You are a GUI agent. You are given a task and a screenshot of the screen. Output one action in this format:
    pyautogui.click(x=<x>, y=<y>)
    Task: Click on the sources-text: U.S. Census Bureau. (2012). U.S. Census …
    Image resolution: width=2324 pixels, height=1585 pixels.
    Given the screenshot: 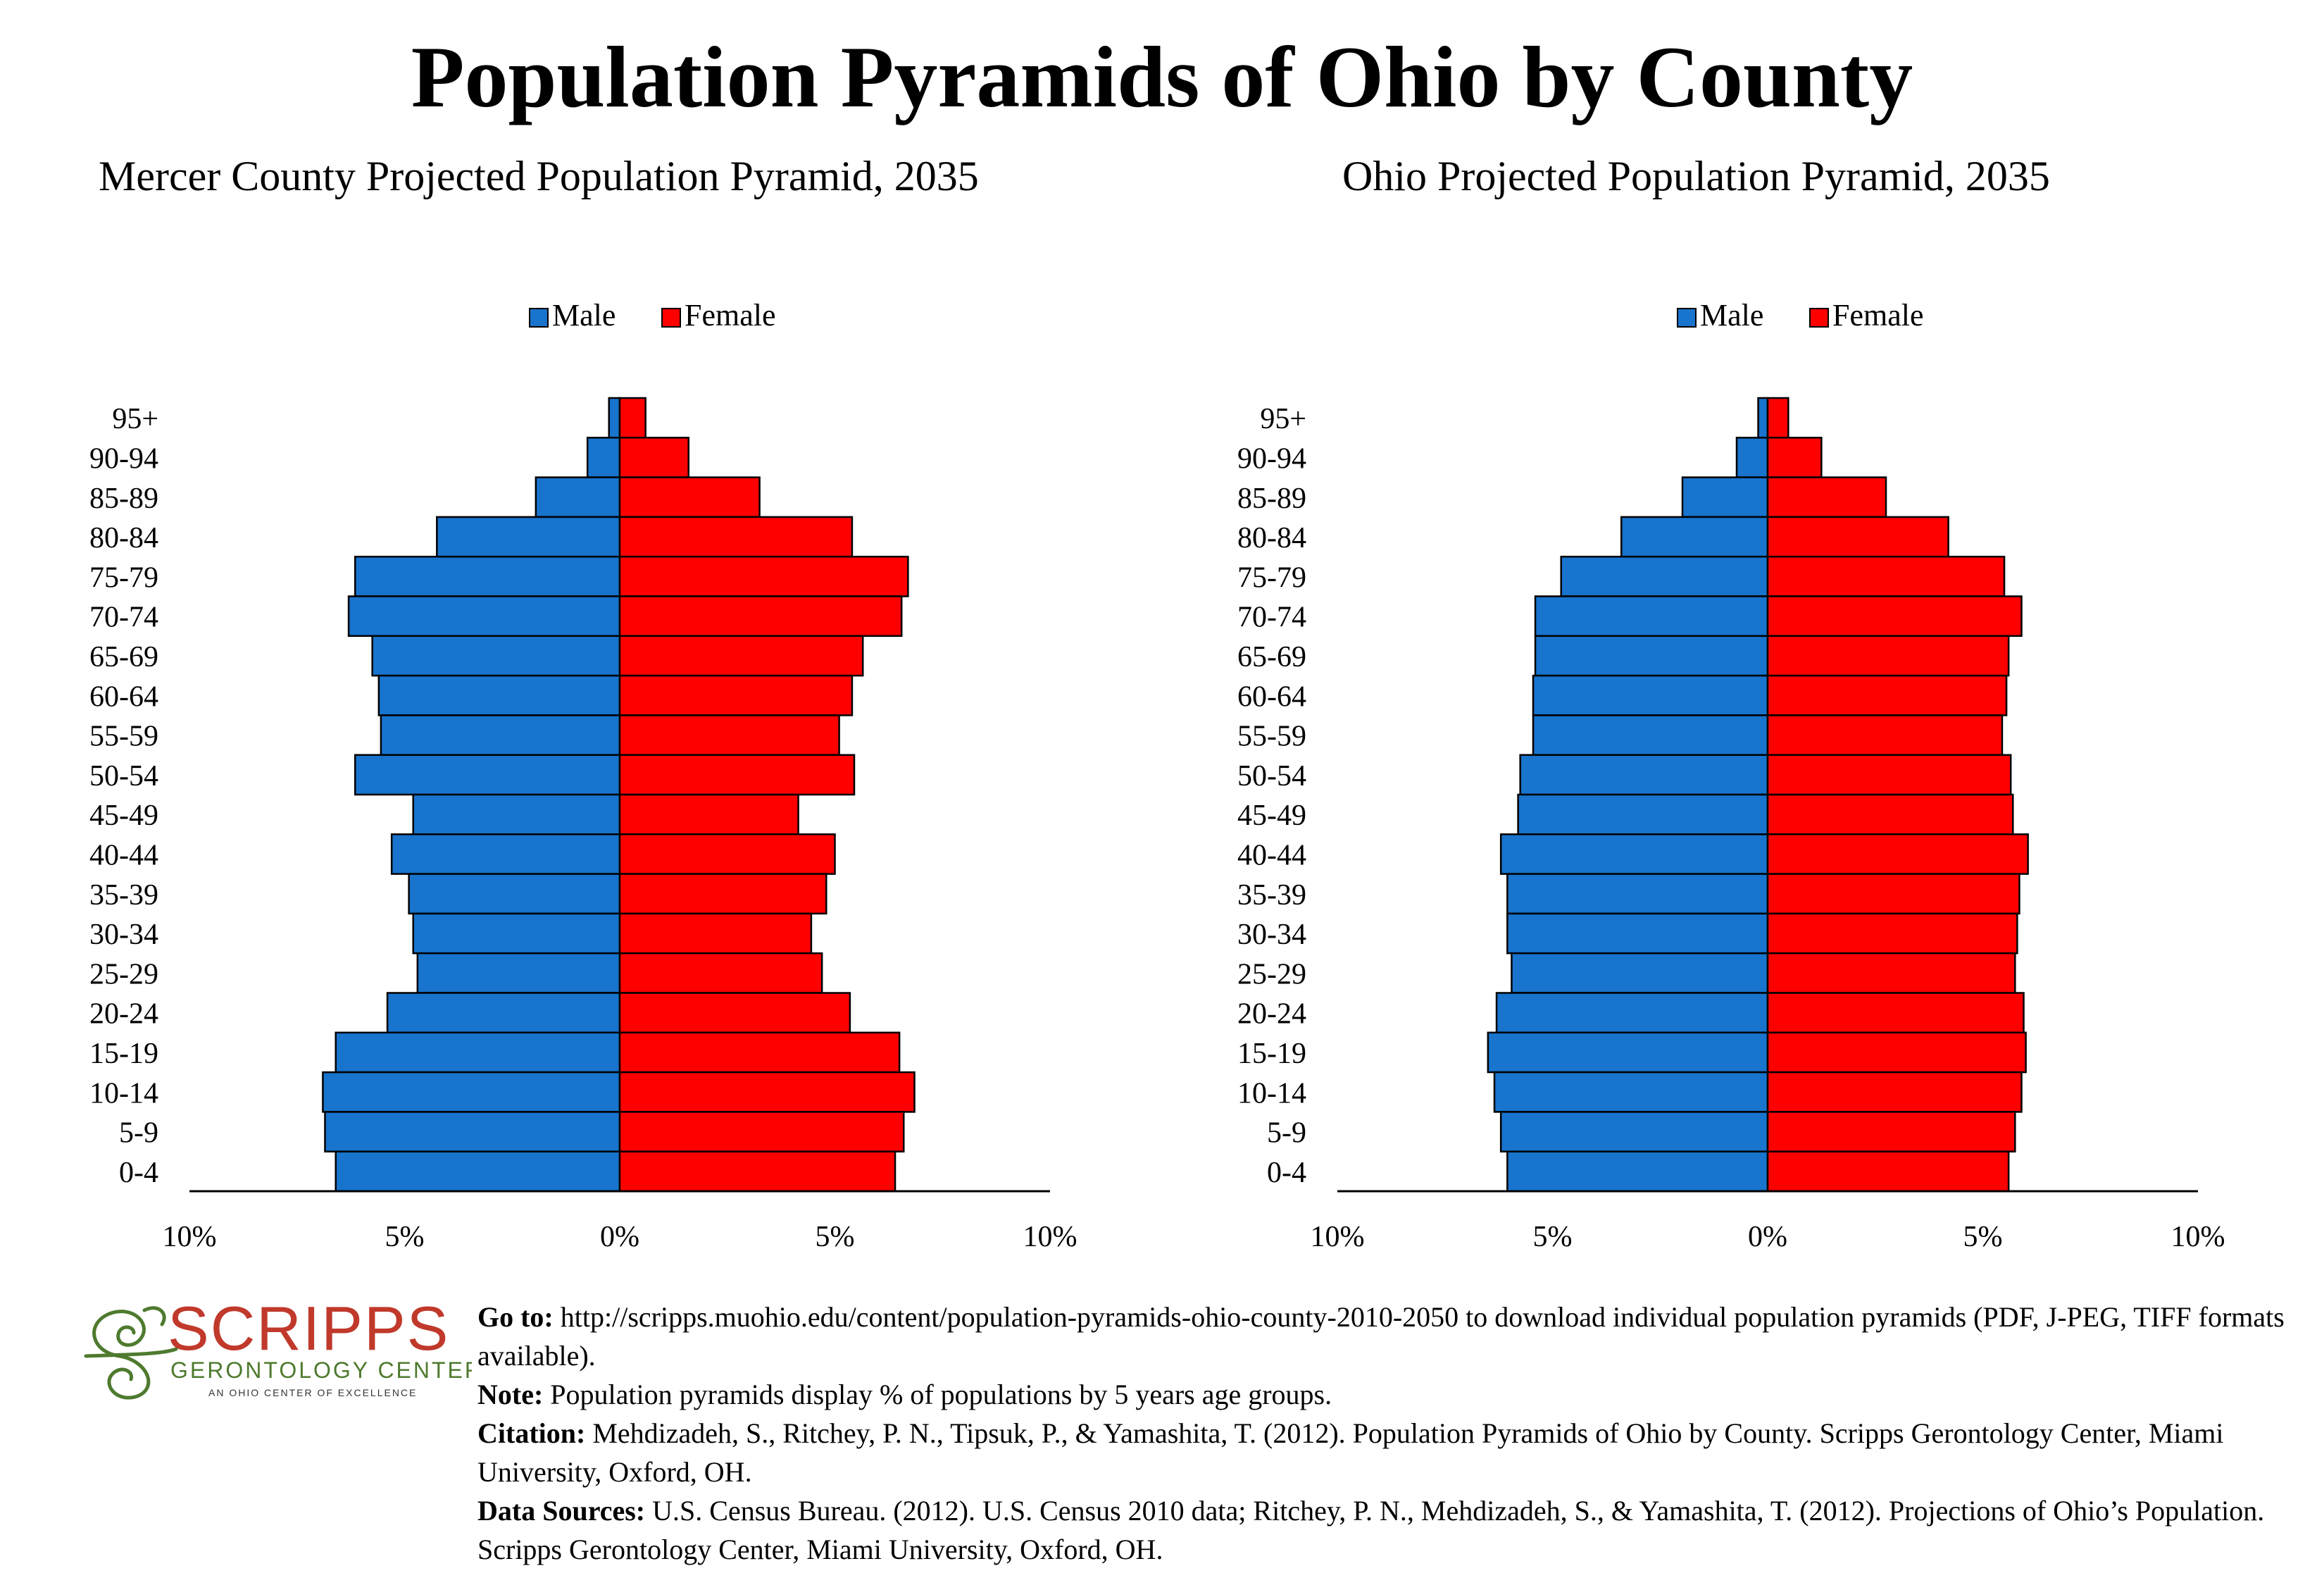 What is the action you would take?
    pyautogui.click(x=1371, y=1530)
    